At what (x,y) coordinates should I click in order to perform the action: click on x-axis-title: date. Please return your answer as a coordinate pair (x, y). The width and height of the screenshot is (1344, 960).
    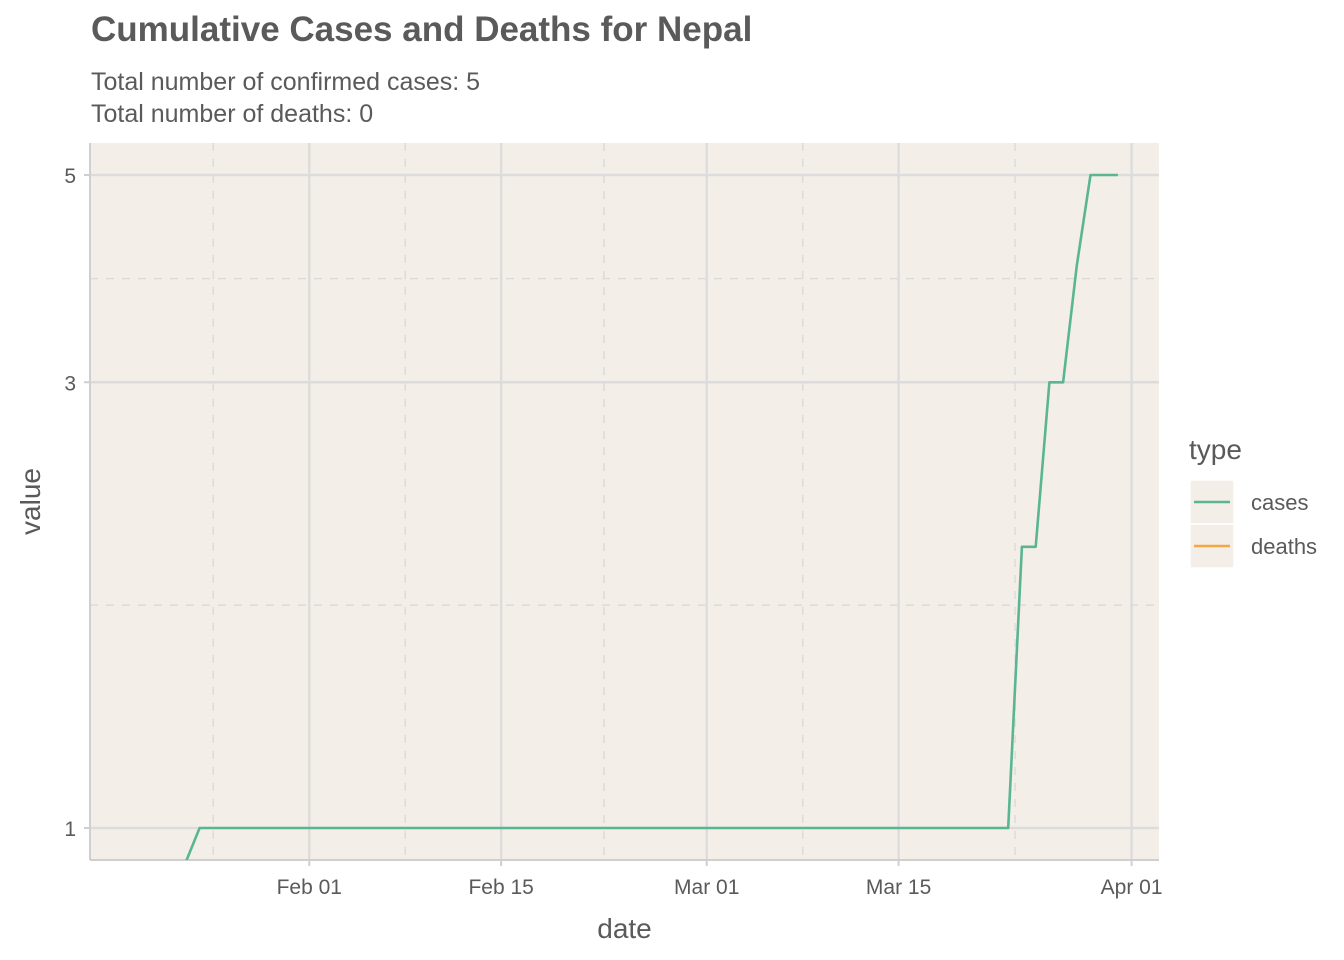
    Looking at the image, I should click on (624, 928).